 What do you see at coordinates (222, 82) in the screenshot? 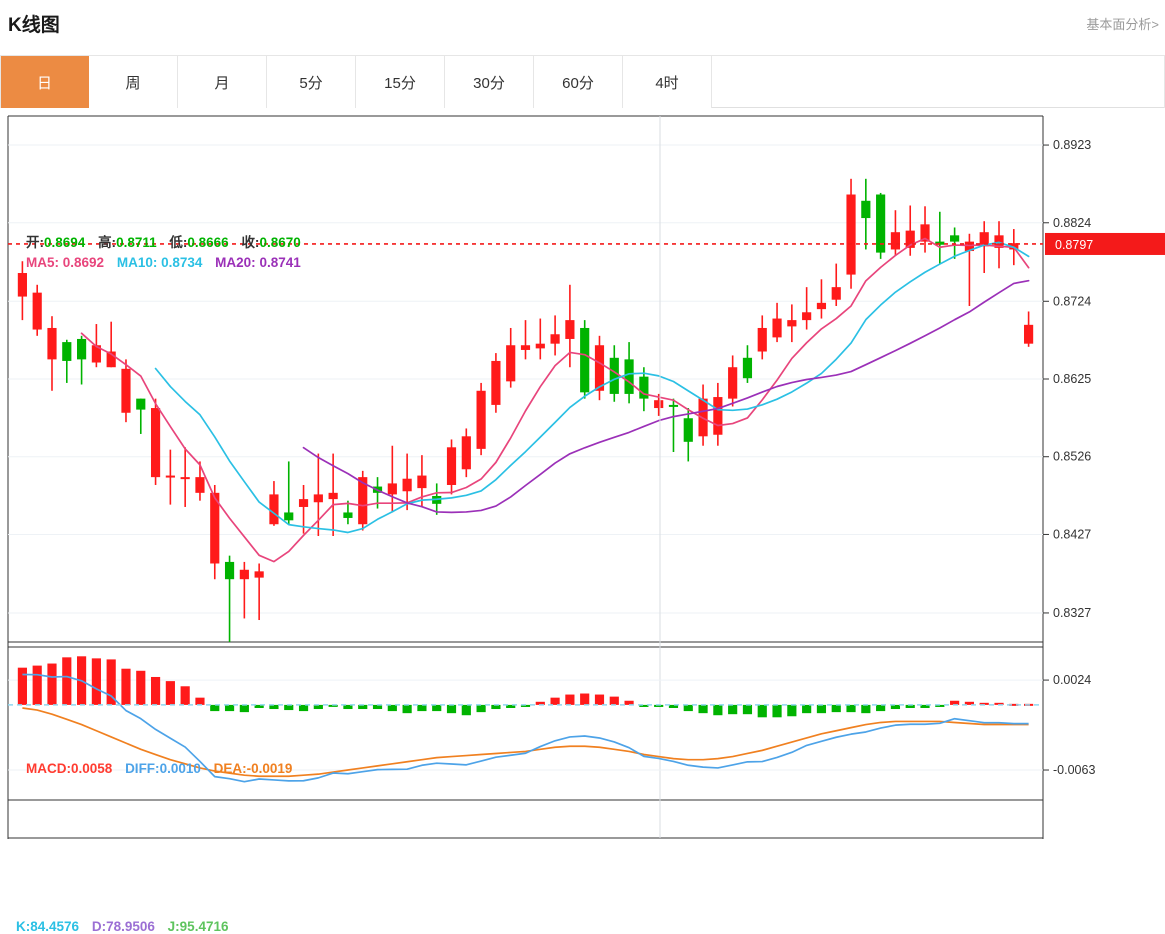
I see `tab-month: 月` at bounding box center [222, 82].